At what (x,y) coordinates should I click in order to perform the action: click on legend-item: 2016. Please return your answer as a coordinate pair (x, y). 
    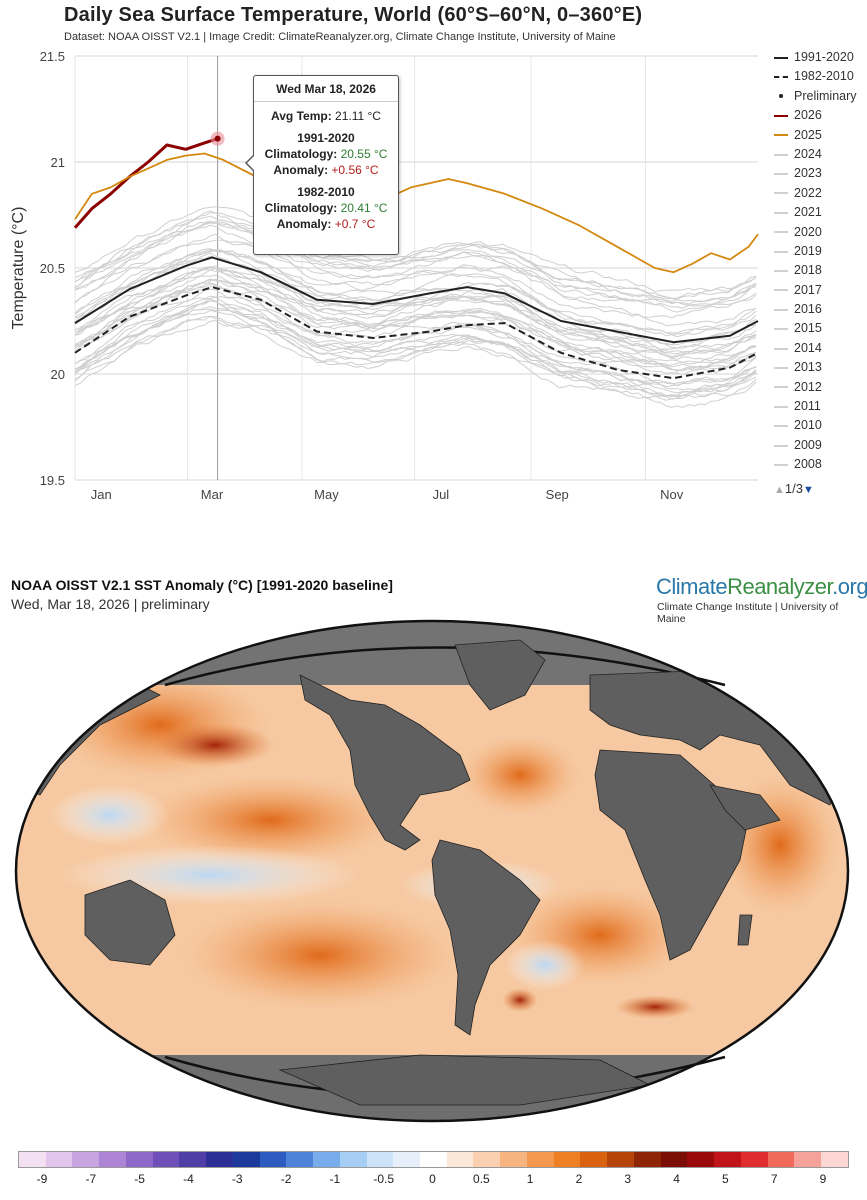
    Looking at the image, I should click on (820, 309).